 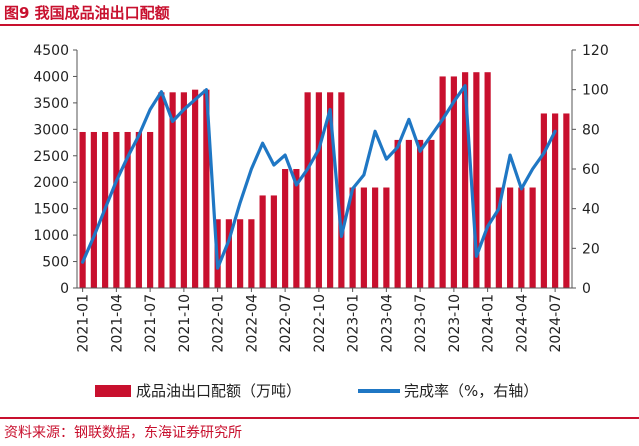 I want to click on right-axis-ticks: 0 20 40 60 80 100 120, so click(x=590, y=170).